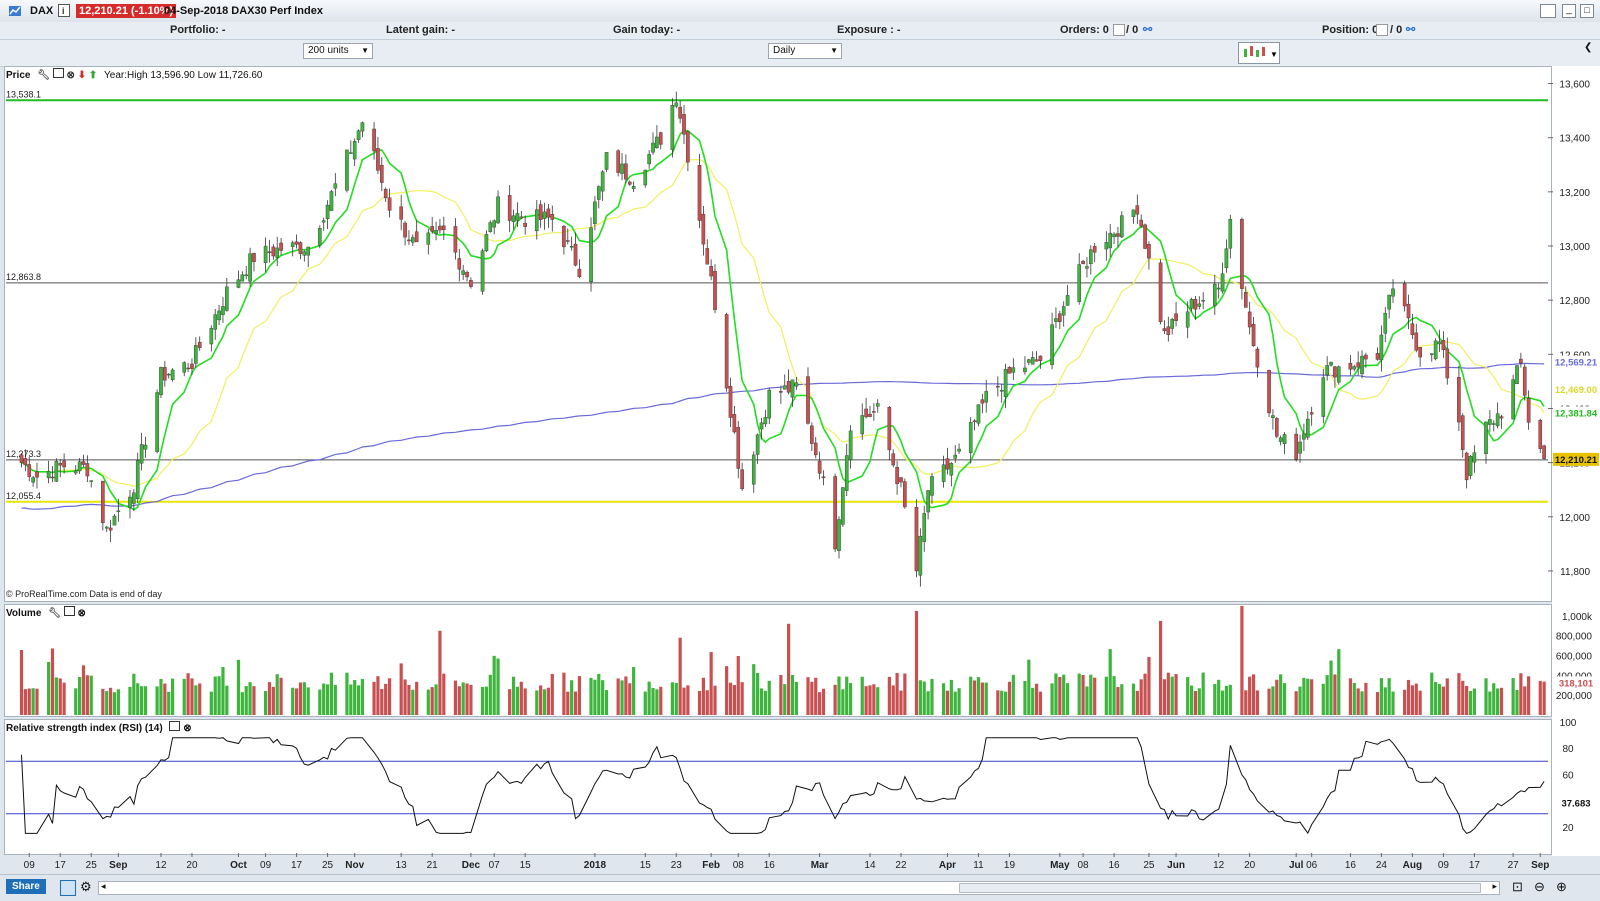  Describe the element at coordinates (1494, 886) in the screenshot. I see `scroll-right-icon: ▸` at that location.